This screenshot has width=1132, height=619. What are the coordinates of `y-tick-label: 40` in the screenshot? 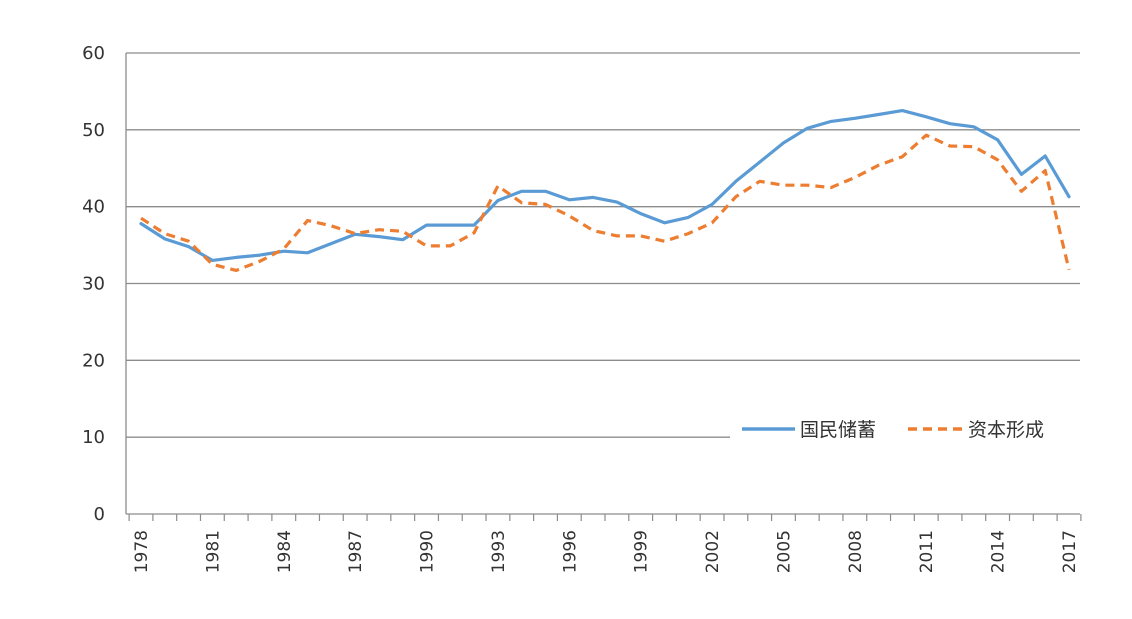 It's located at (93, 207).